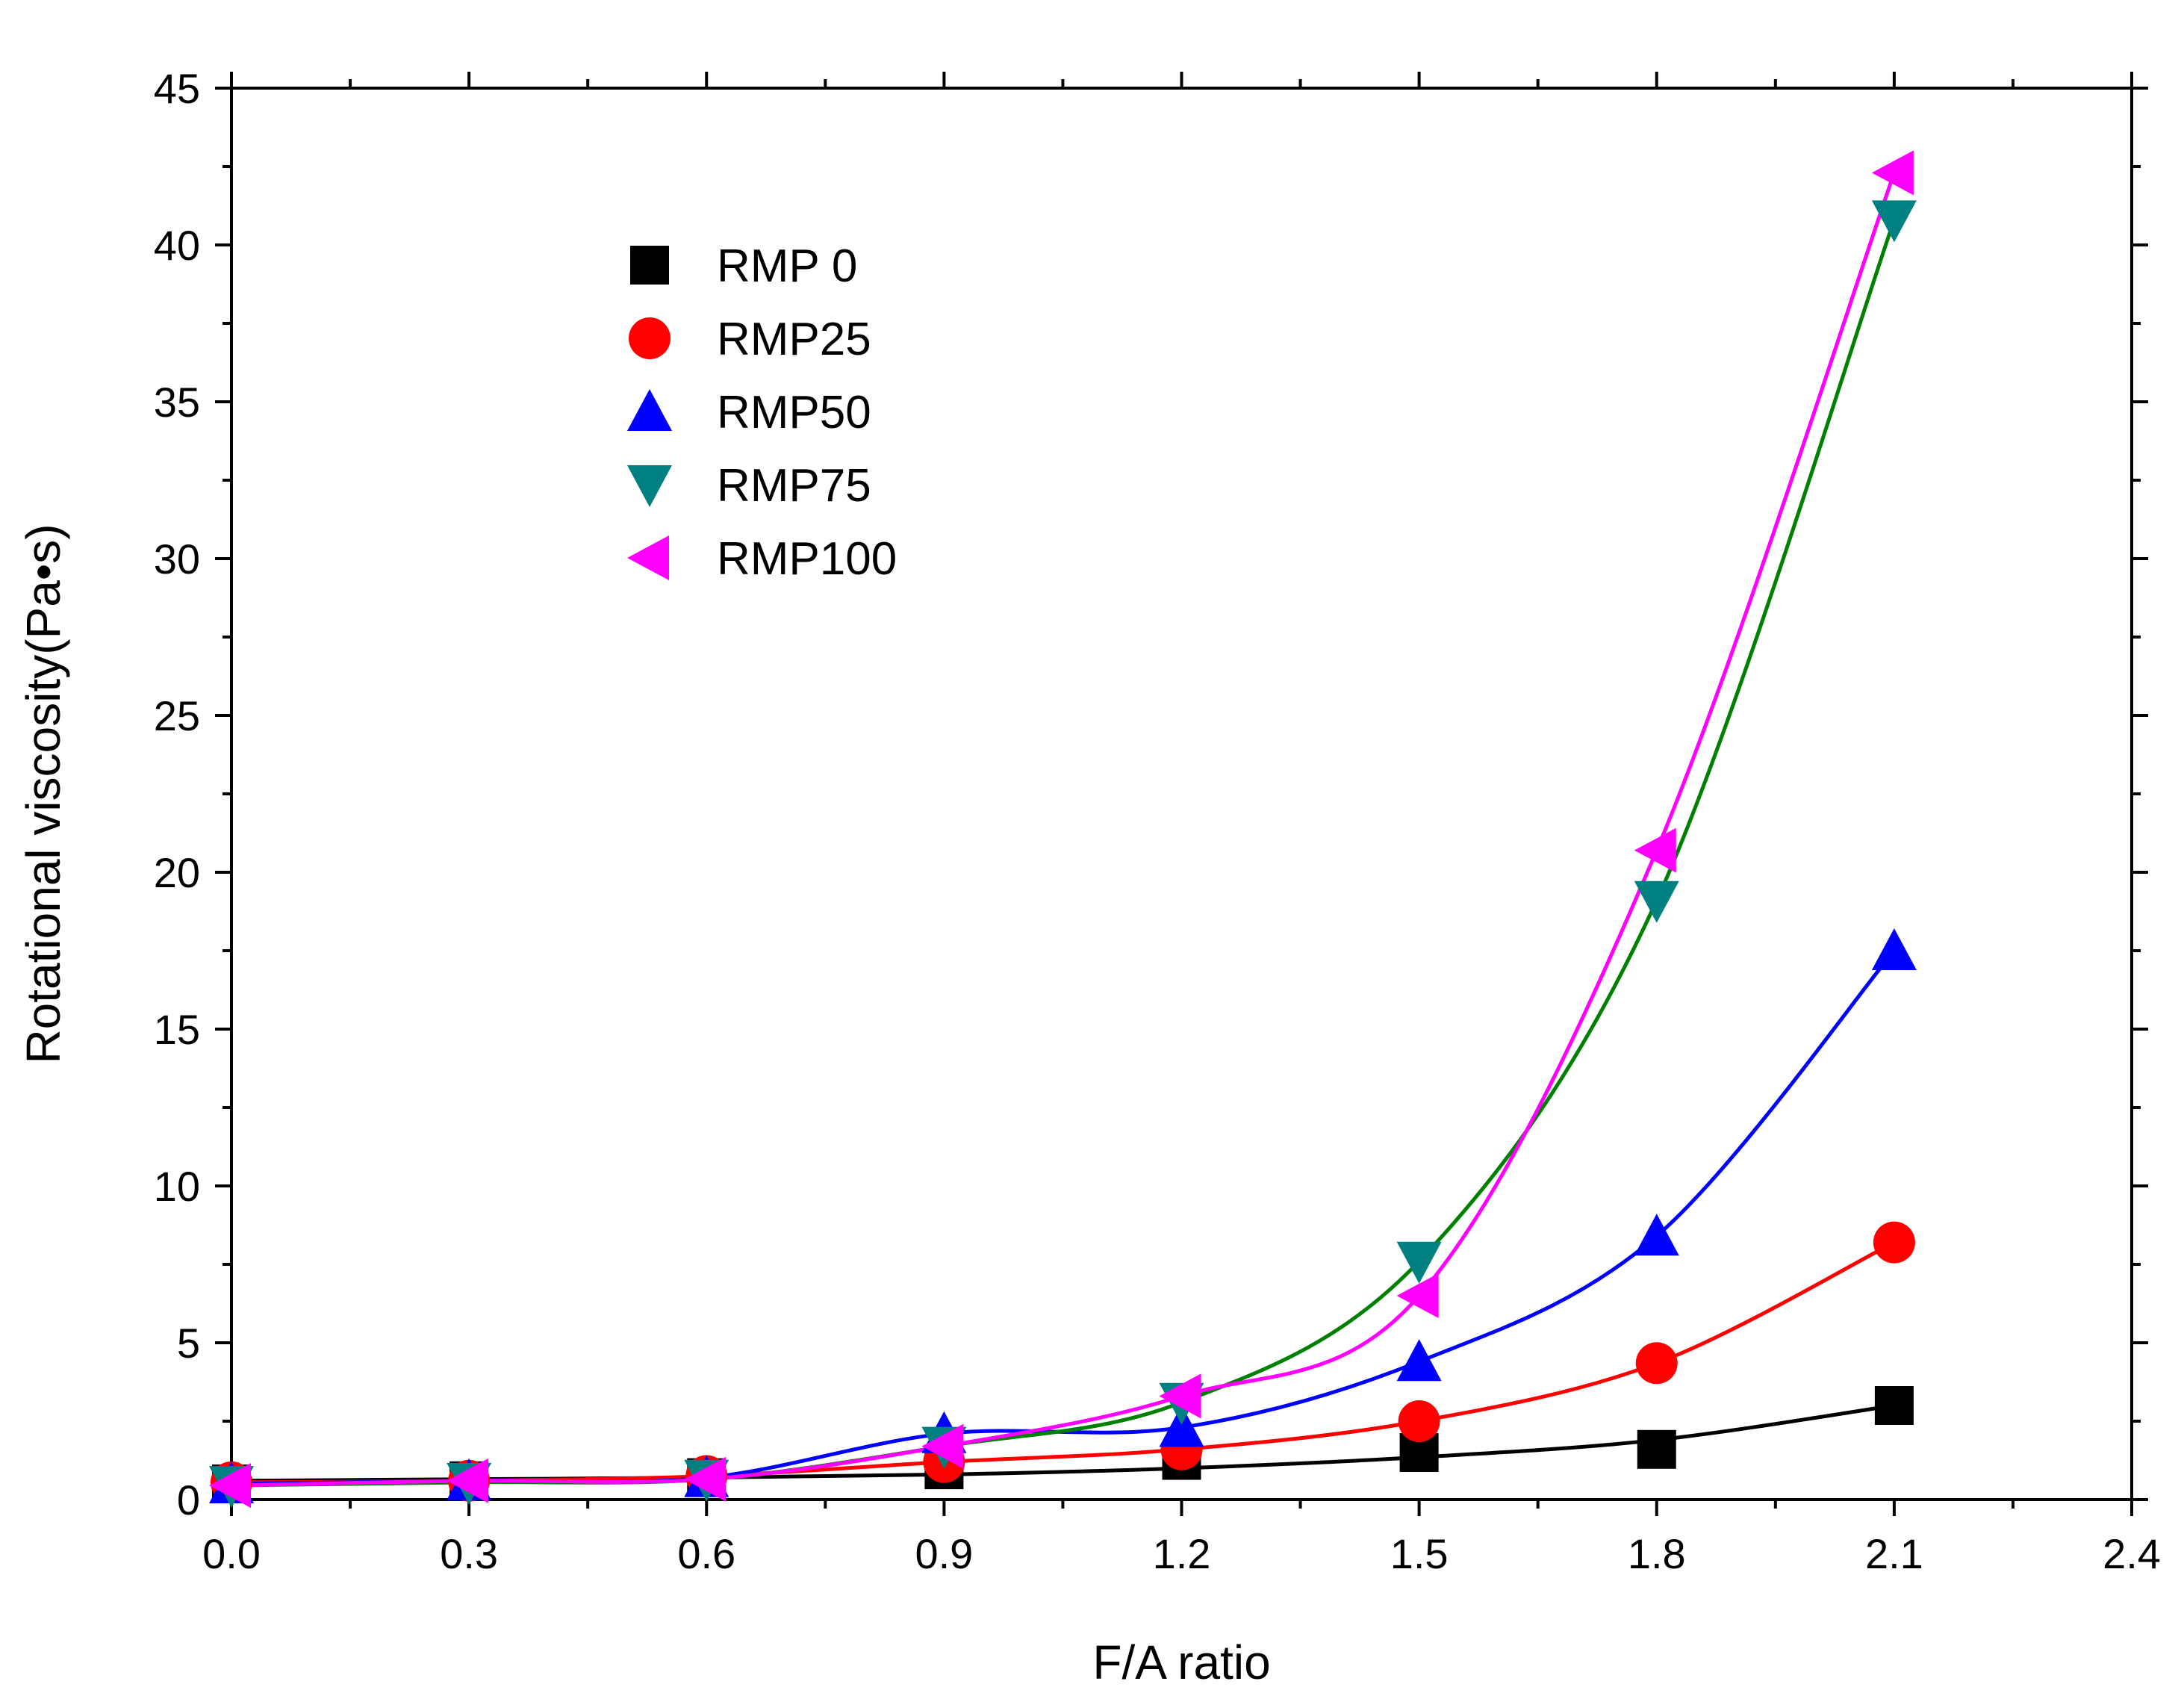 The width and height of the screenshot is (2184, 1696). Describe the element at coordinates (188, 1499) in the screenshot. I see `y-tick-label: 0` at that location.